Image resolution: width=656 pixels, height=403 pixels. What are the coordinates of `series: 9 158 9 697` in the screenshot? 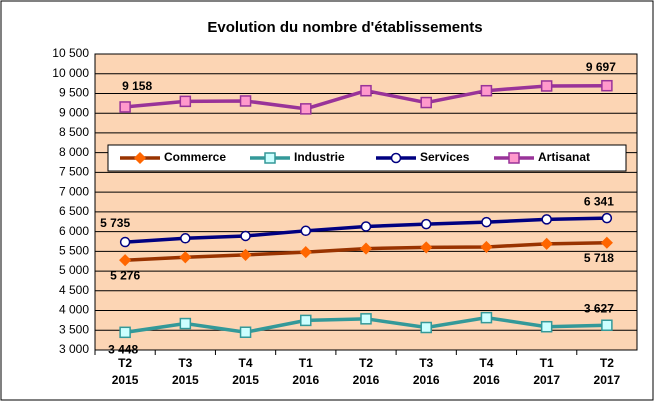 It's located at (367, 87).